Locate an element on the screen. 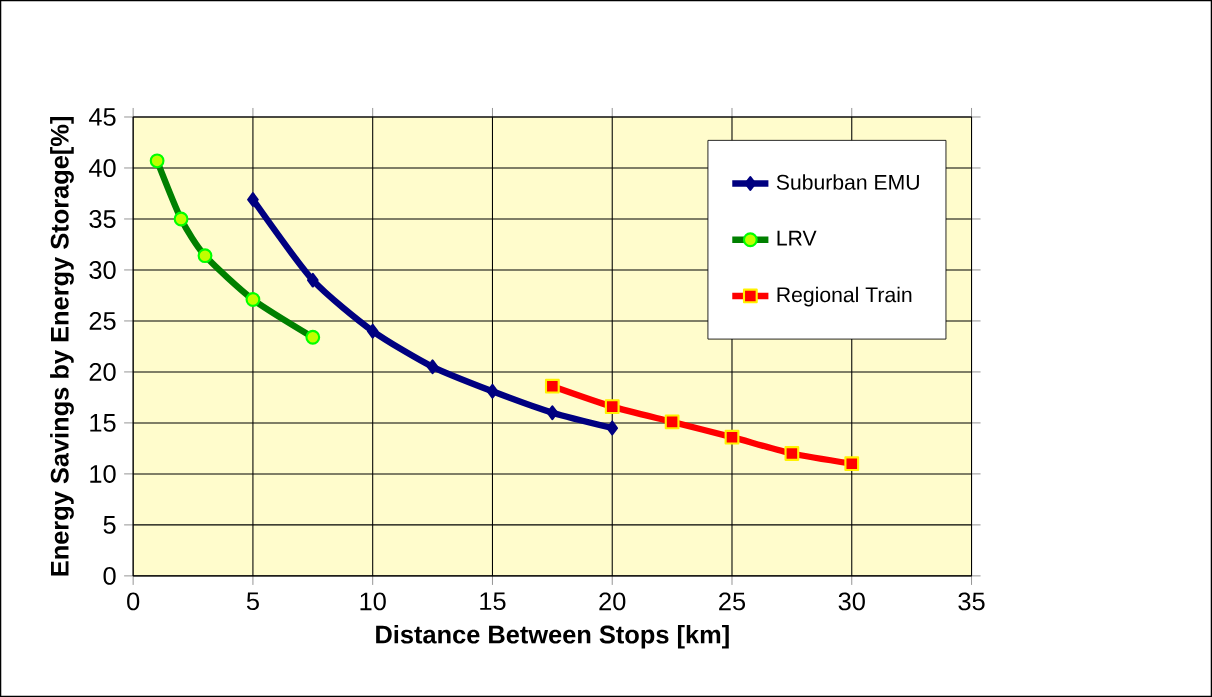 The image size is (1212, 697). x-tick-label: 0 is located at coordinates (133, 601).